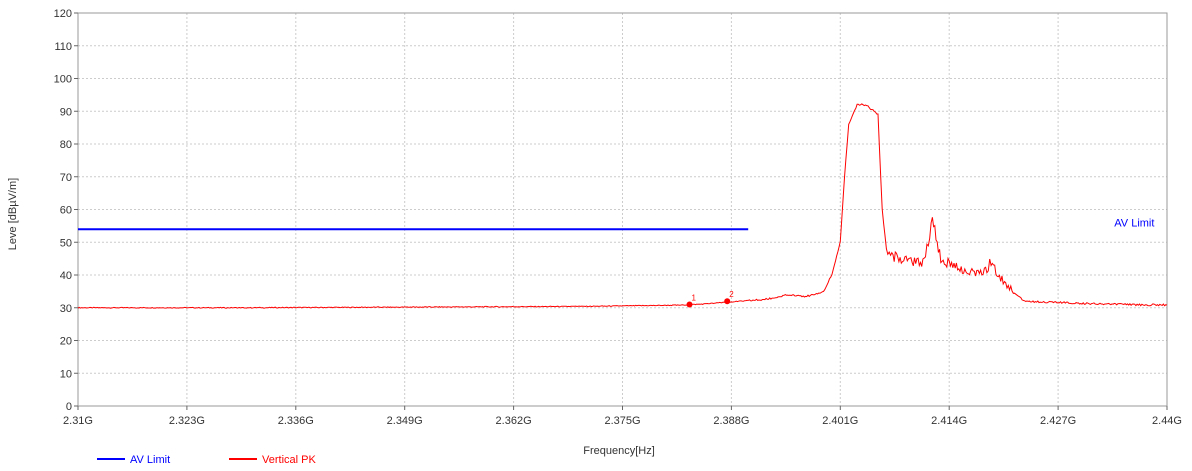 The height and width of the screenshot is (471, 1192). What do you see at coordinates (66, 276) in the screenshot?
I see `y-tick-label: 40` at bounding box center [66, 276].